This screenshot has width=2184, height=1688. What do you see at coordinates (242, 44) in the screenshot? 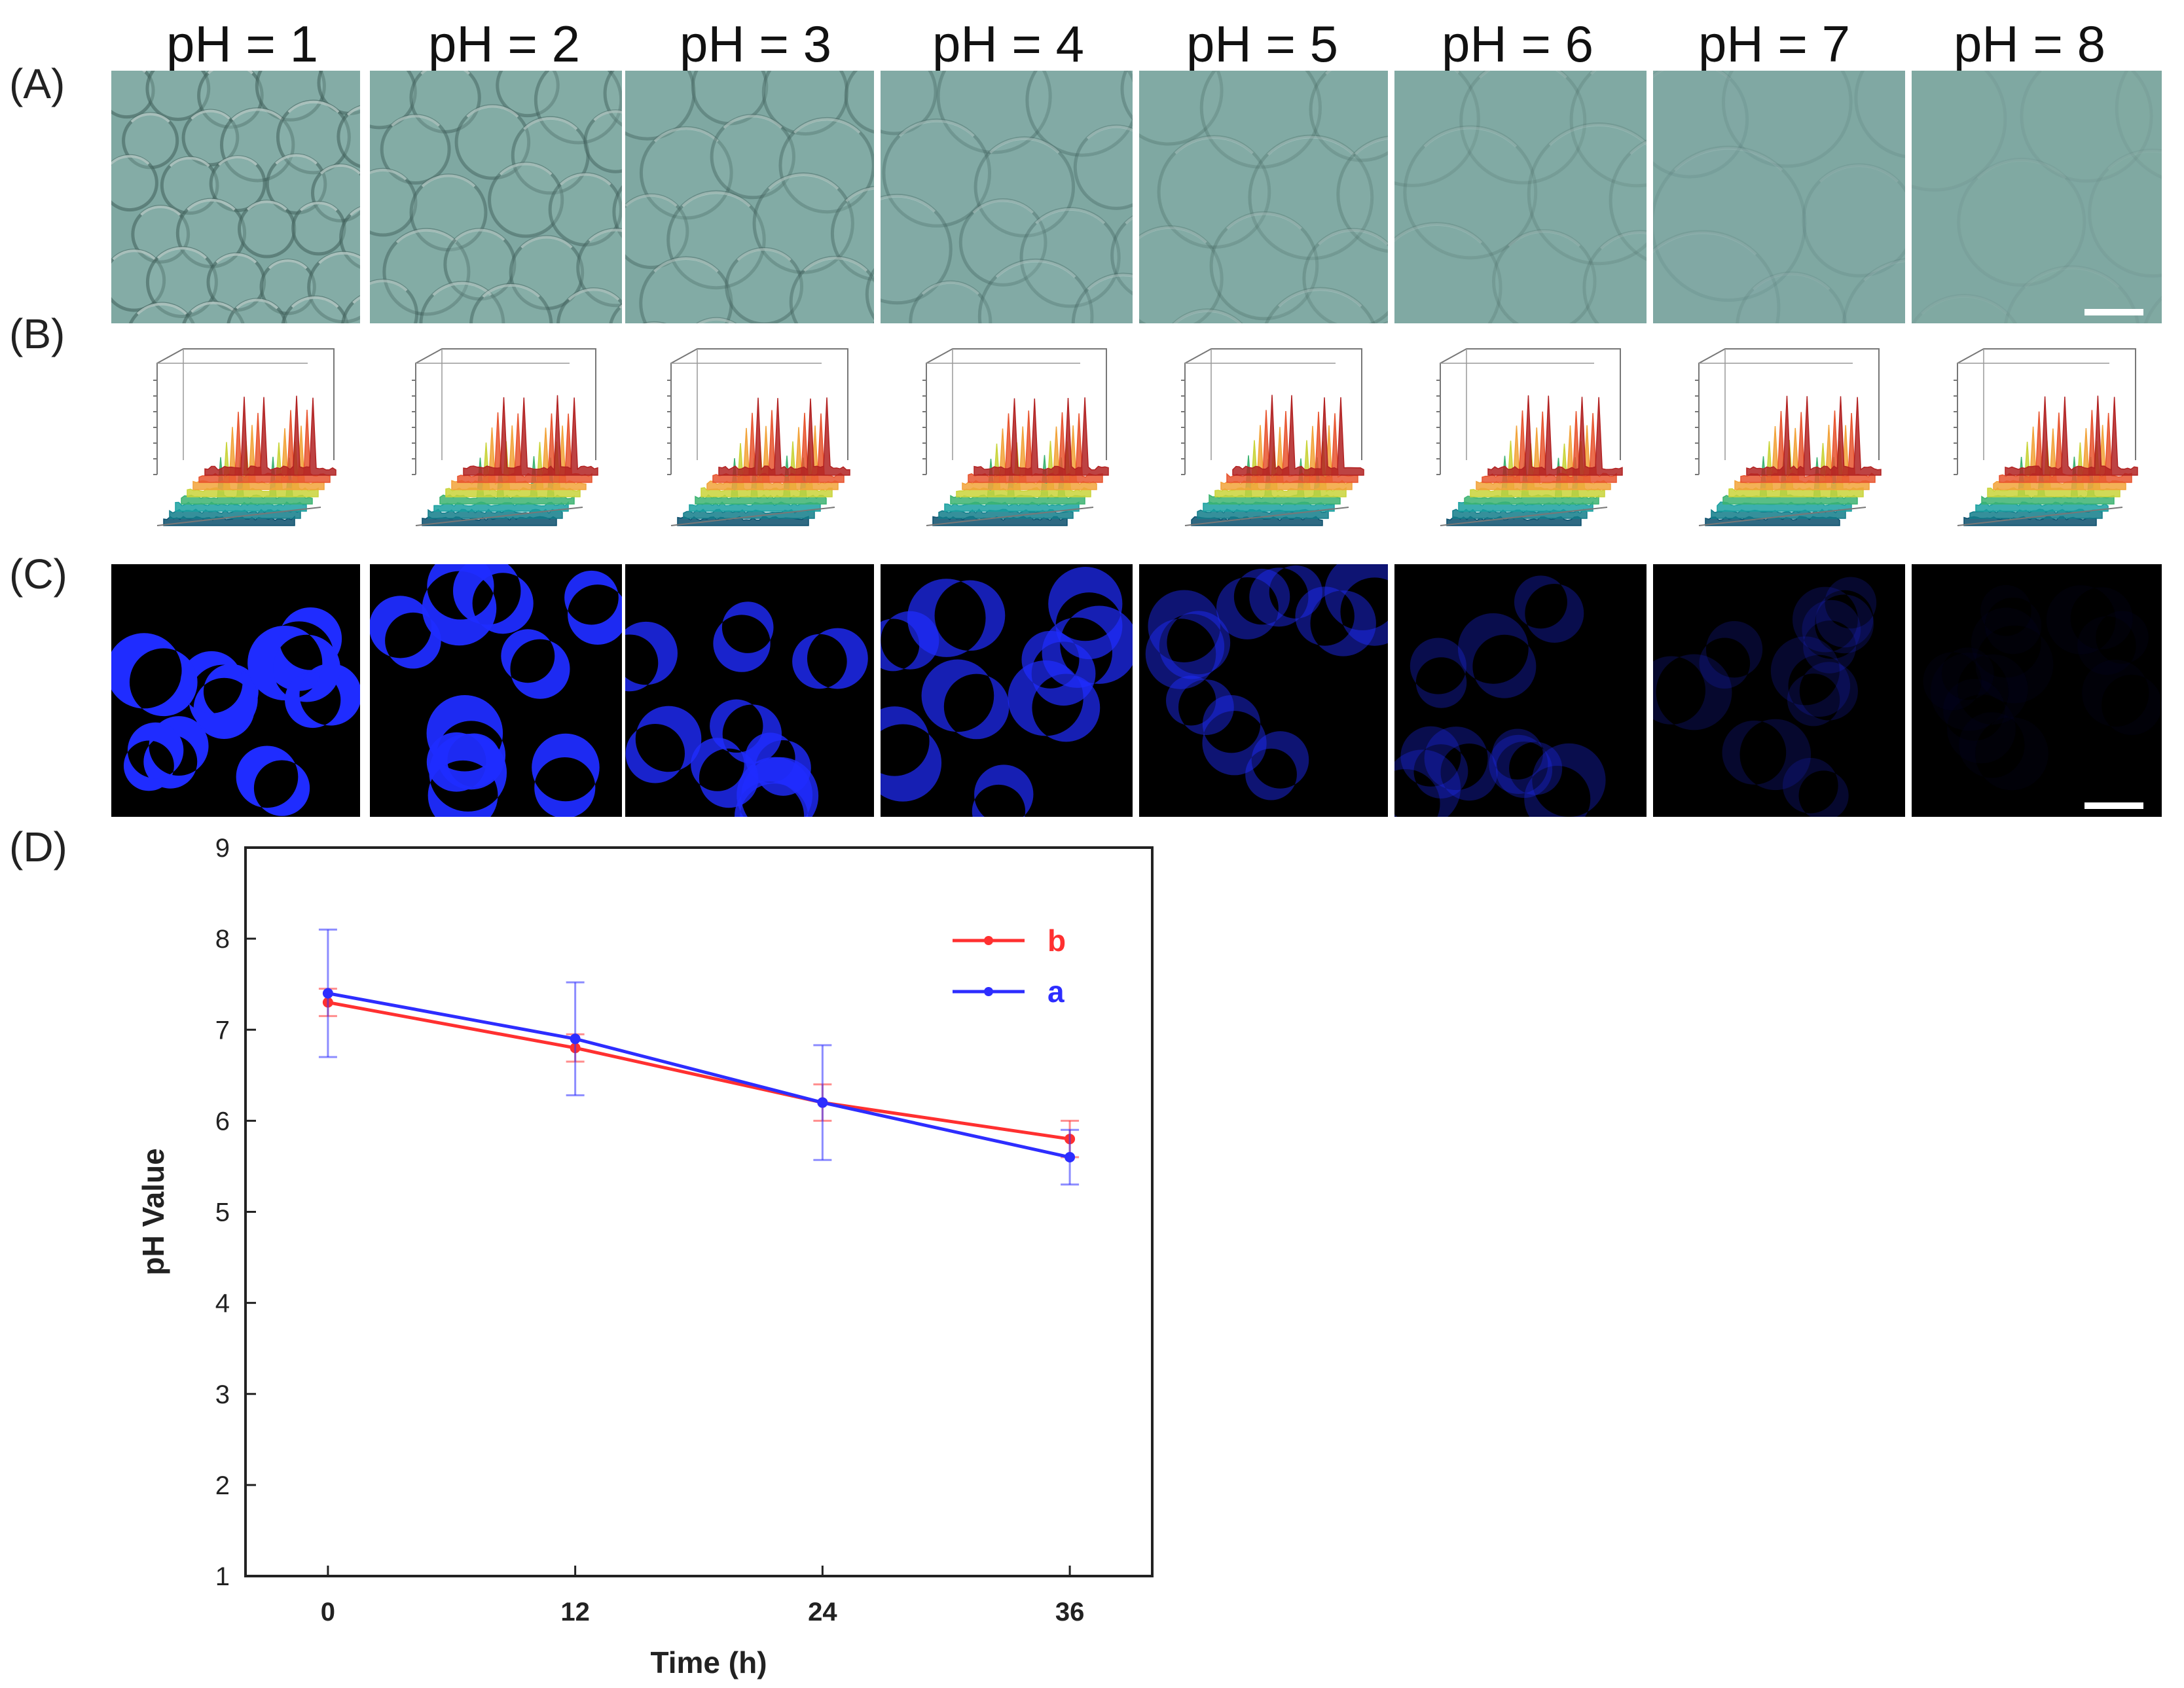
I see `ph-label-1: pH = 1` at bounding box center [242, 44].